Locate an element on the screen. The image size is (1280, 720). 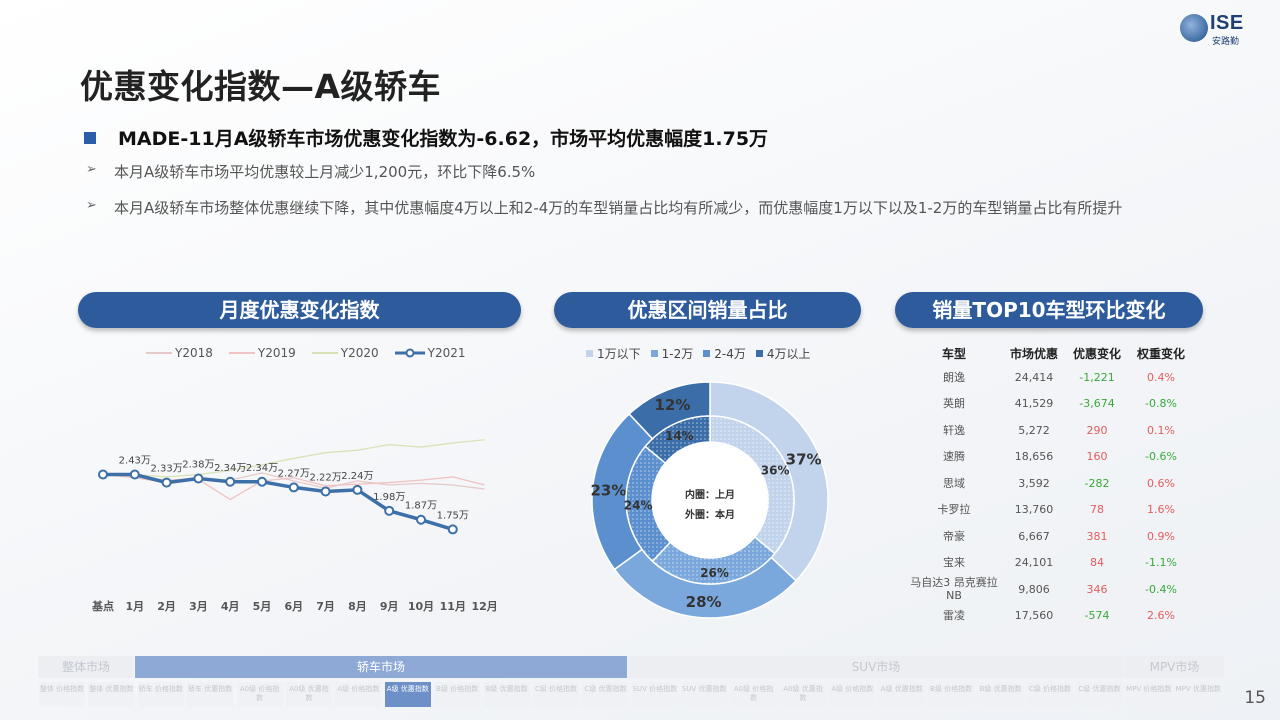
cell-discount: 17,560 is located at coordinates (1034, 616).